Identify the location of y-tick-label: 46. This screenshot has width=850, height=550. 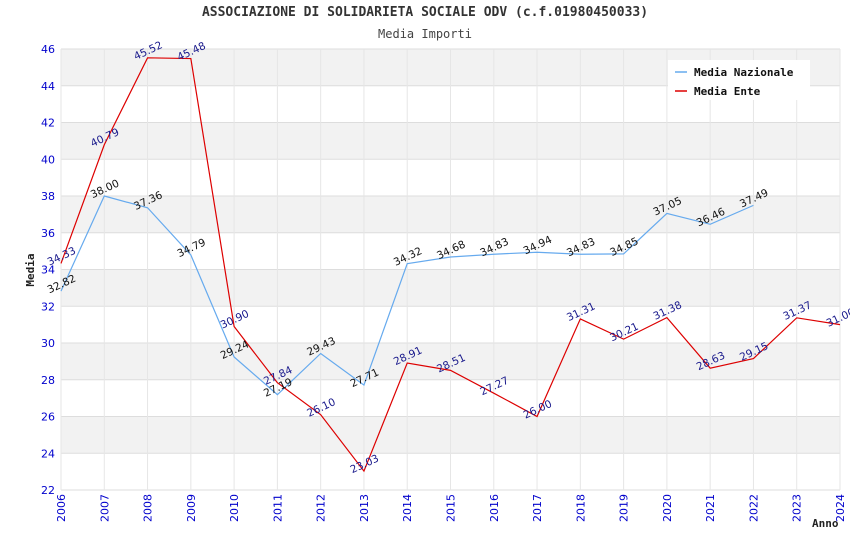
(48, 49).